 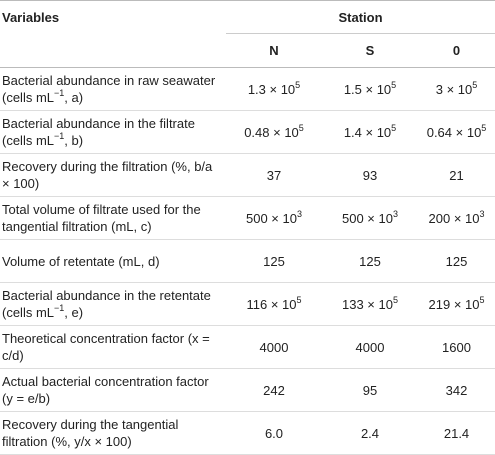 I want to click on text: 1.4 × 10, so click(x=367, y=132).